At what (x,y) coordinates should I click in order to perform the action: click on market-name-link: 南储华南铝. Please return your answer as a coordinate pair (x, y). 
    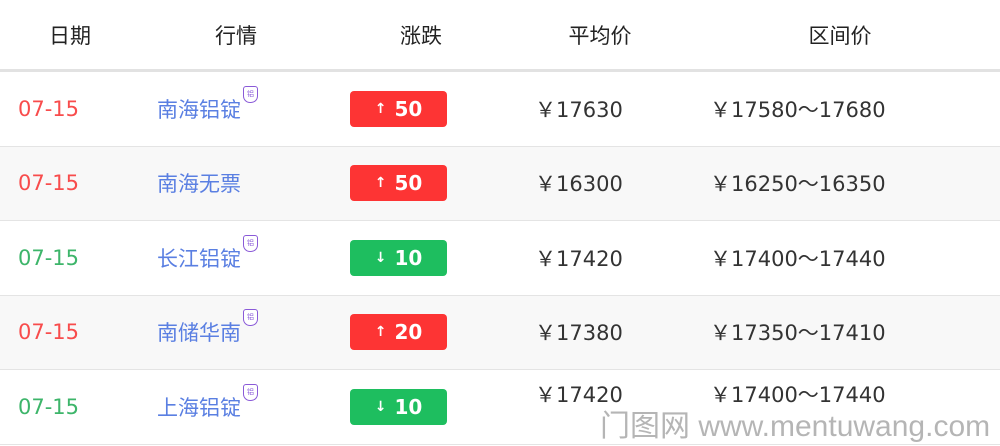
    Looking at the image, I should click on (207, 328).